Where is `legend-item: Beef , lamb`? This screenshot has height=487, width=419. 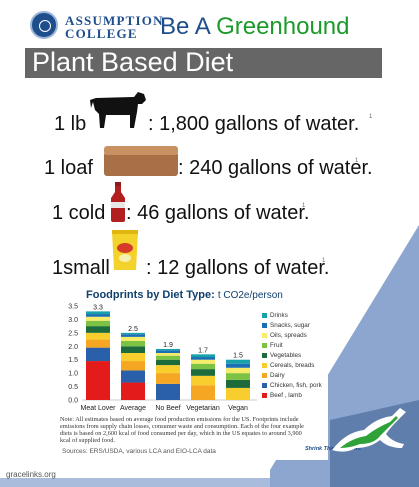
legend-item: Beef , lamb is located at coordinates (282, 395).